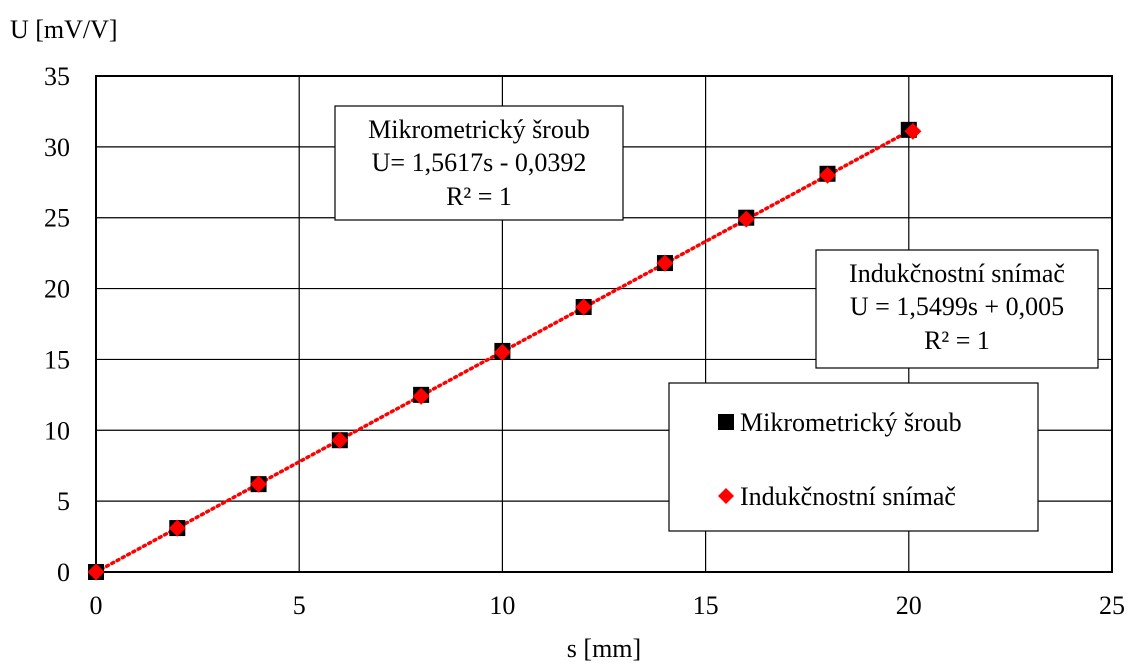  I want to click on y-tick-label: 20, so click(57, 289).